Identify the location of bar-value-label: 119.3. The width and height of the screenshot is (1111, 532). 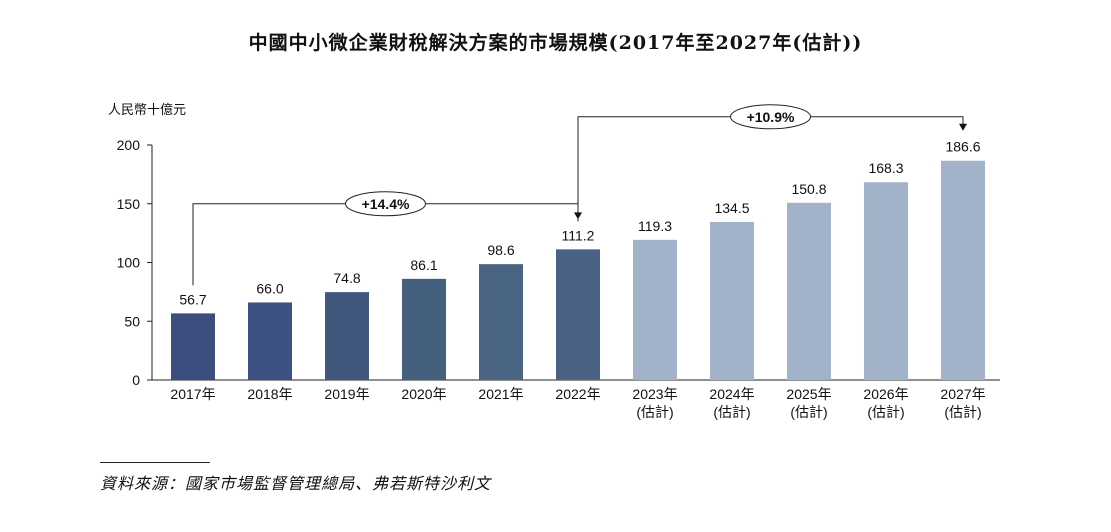
(655, 226).